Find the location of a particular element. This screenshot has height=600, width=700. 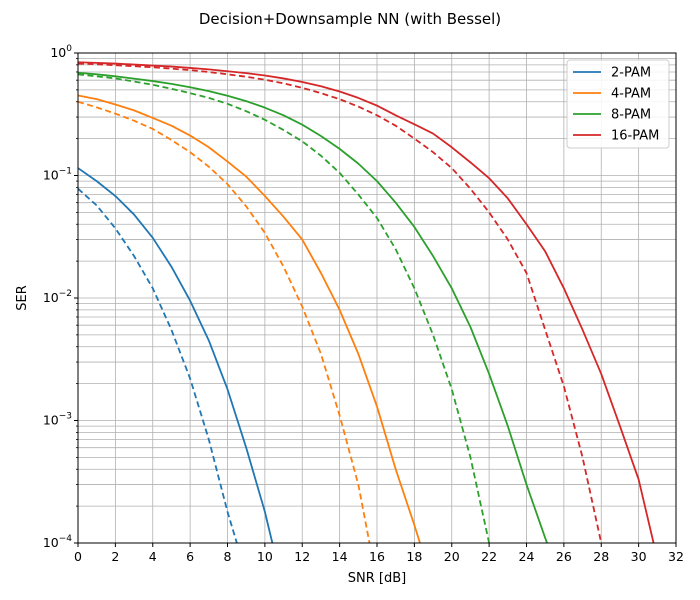

y-tick-exponent: −1 is located at coordinates (65, 172).